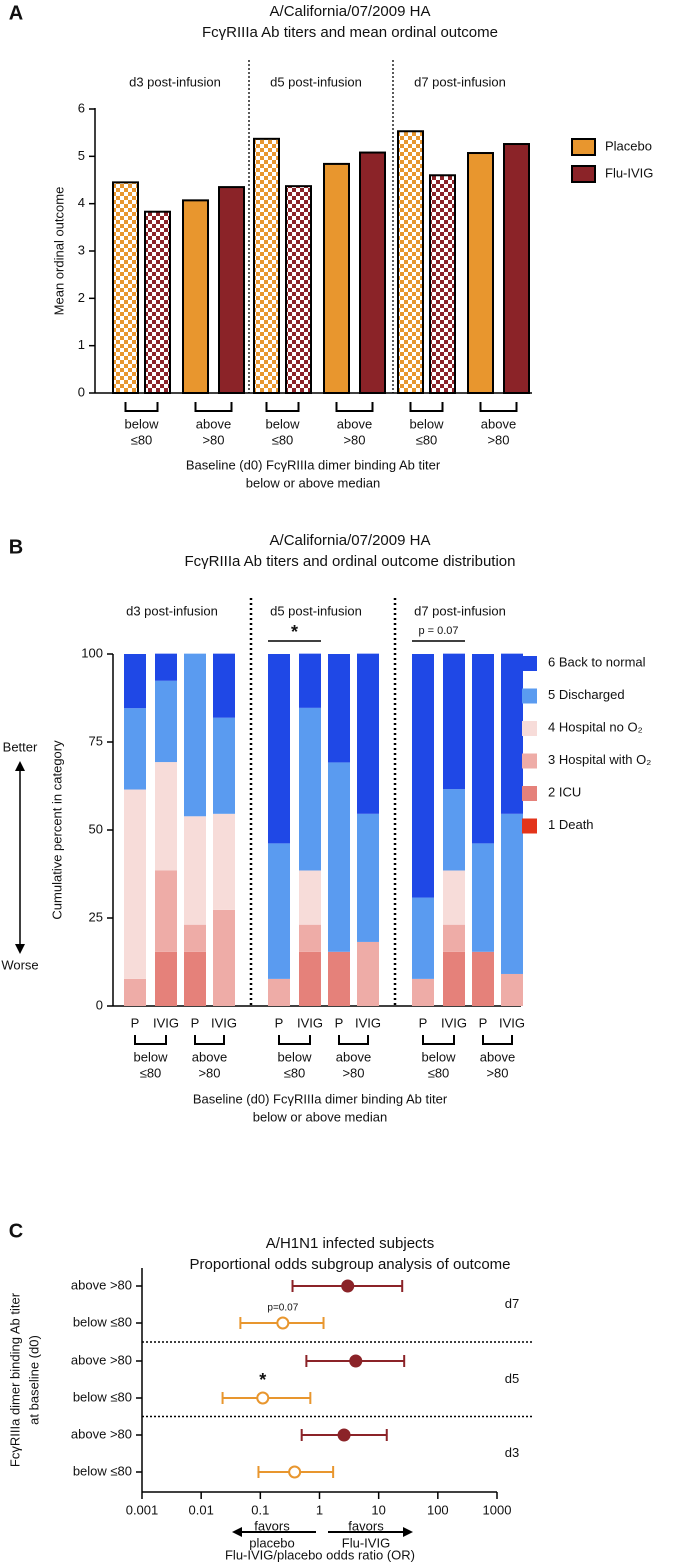  What do you see at coordinates (16, 1231) in the screenshot?
I see `panel-letter: C` at bounding box center [16, 1231].